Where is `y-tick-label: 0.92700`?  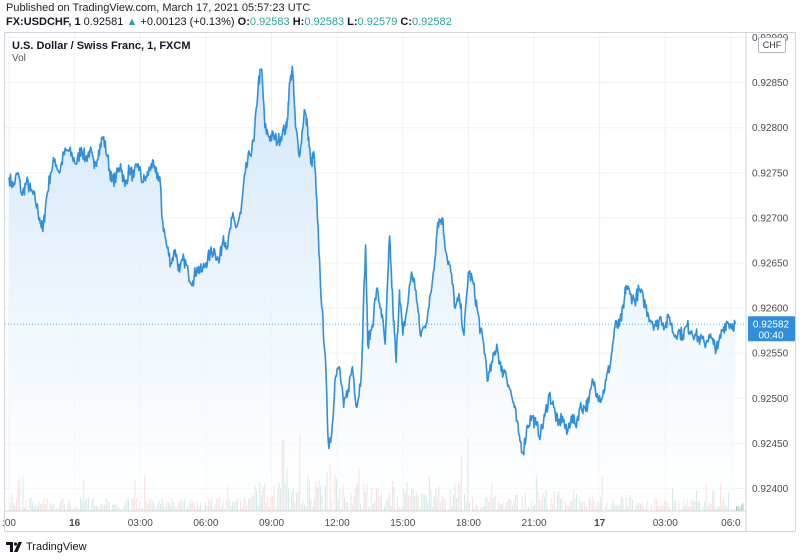
y-tick-label: 0.92700 is located at coordinates (770, 218).